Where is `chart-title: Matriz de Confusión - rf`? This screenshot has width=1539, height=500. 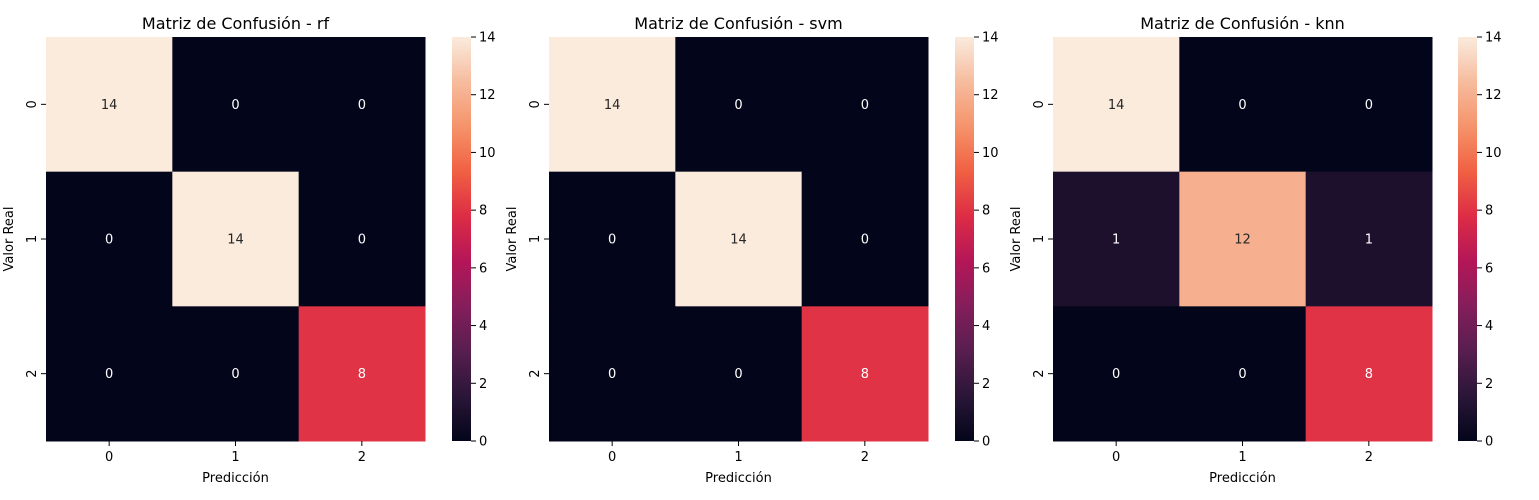
chart-title: Matriz de Confusión - rf is located at coordinates (236, 23).